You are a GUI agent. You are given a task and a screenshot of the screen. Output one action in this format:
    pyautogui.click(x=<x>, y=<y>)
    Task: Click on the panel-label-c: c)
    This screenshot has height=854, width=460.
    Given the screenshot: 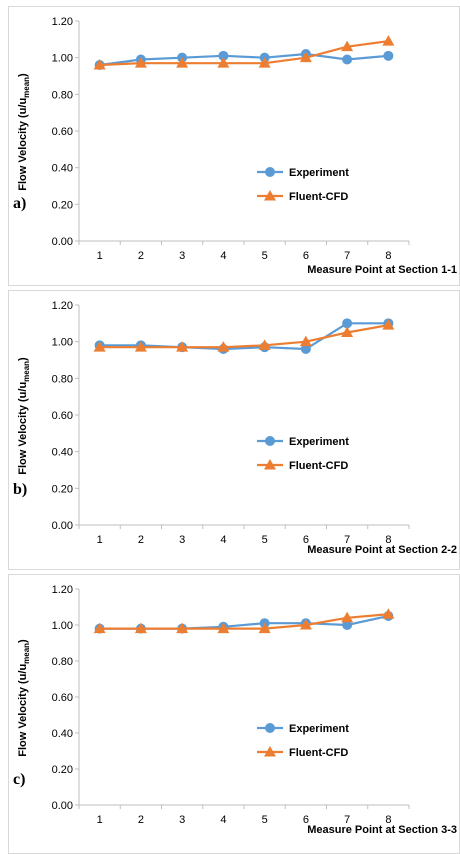 What is the action you would take?
    pyautogui.click(x=19, y=779)
    